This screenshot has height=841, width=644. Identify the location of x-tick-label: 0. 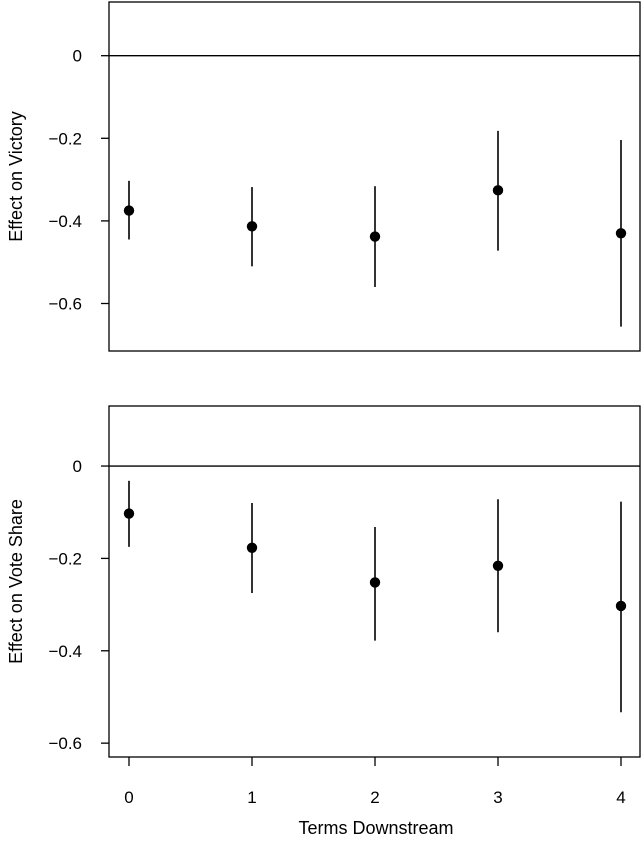
(128, 797).